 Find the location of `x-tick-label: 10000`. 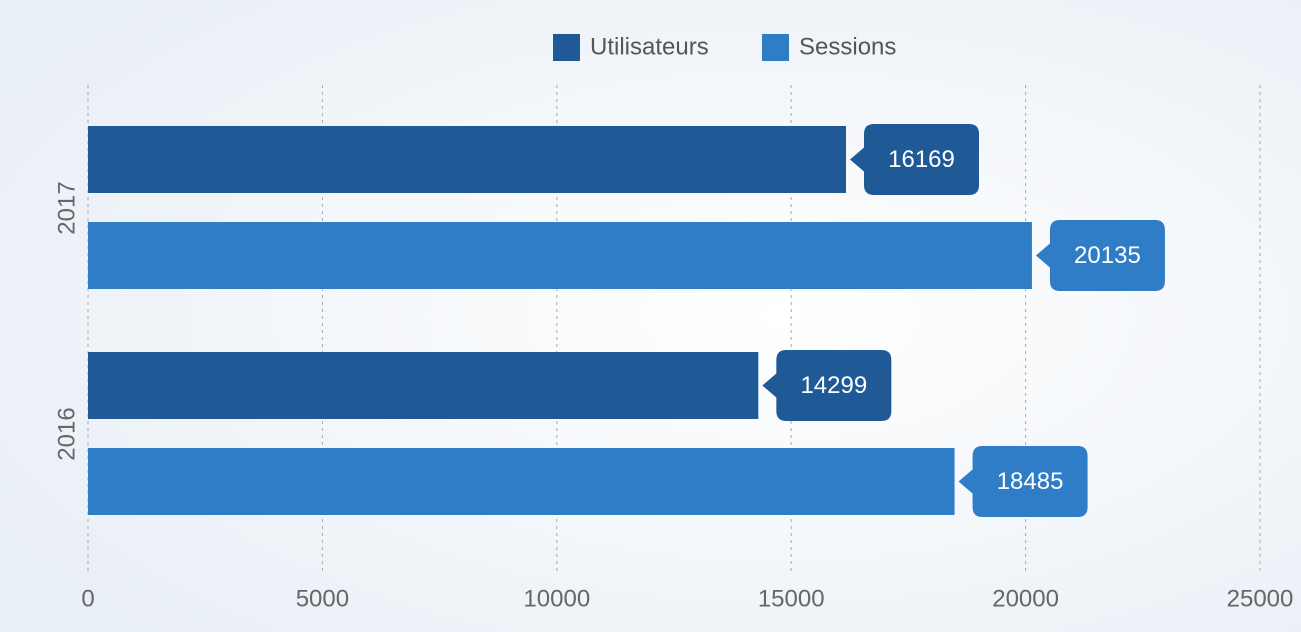

x-tick-label: 10000 is located at coordinates (556, 598).